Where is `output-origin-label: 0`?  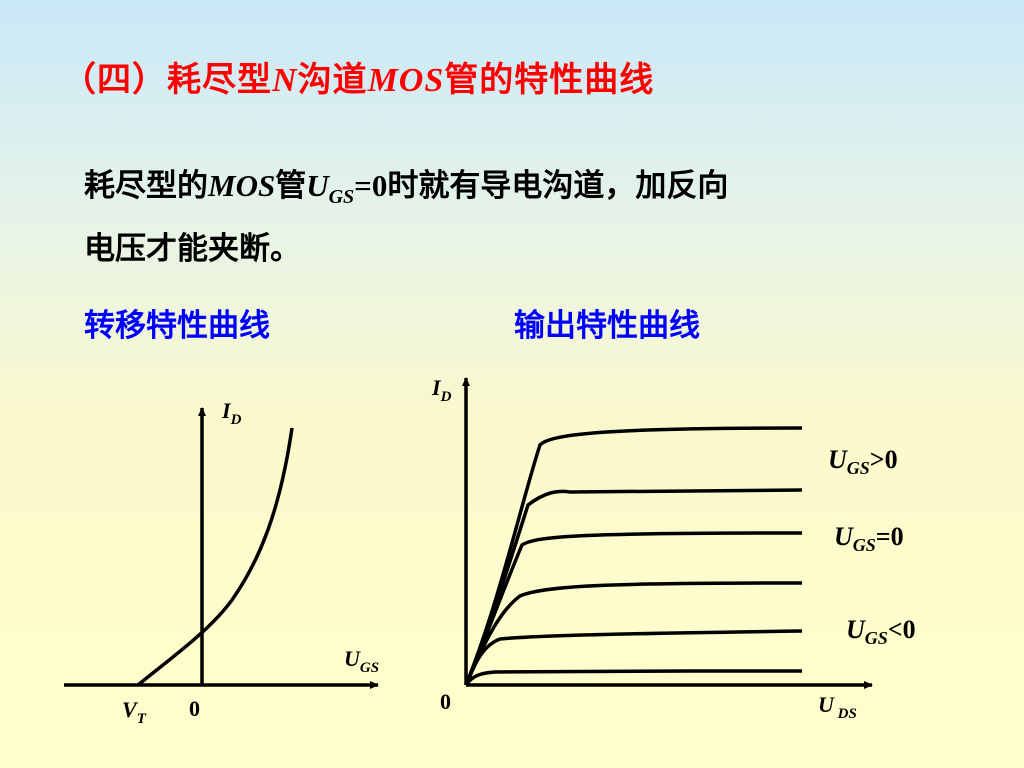
output-origin-label: 0 is located at coordinates (445, 701).